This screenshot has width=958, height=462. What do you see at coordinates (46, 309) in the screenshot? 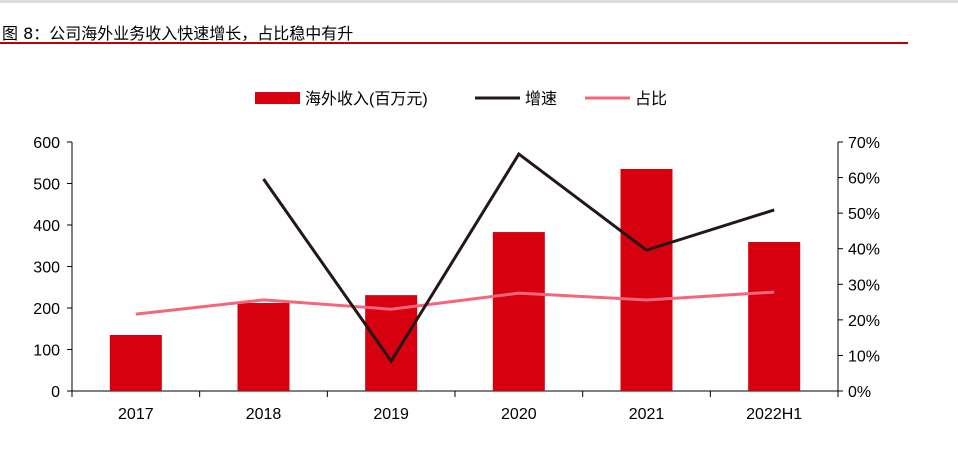
I see `left-tick-label: 200` at bounding box center [46, 309].